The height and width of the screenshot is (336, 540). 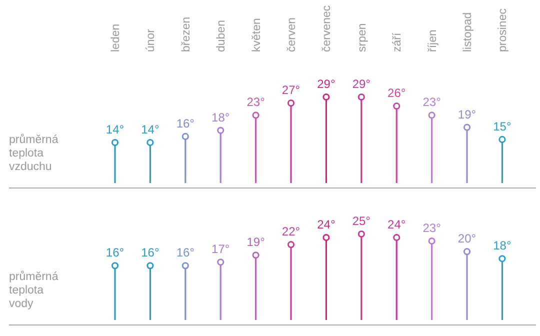 What do you see at coordinates (34, 153) in the screenshot?
I see `y-axis-title: průměrná teplota vzduchu` at bounding box center [34, 153].